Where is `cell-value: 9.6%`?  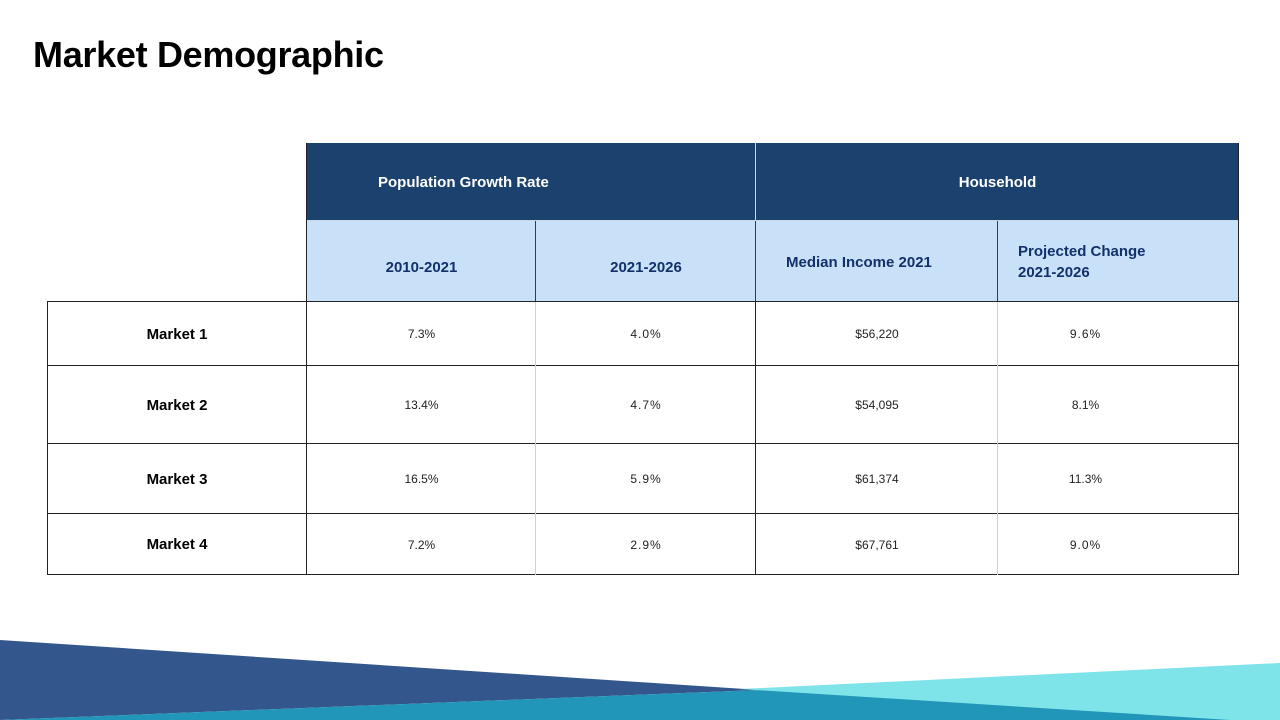
cell-value: 9.6% is located at coordinates (1085, 334).